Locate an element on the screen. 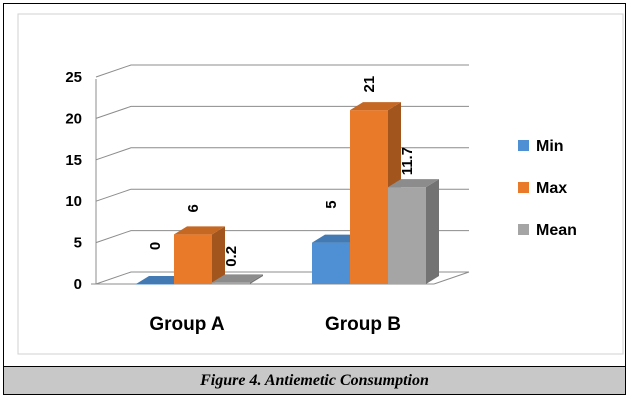  data-label: 0 is located at coordinates (155, 246).